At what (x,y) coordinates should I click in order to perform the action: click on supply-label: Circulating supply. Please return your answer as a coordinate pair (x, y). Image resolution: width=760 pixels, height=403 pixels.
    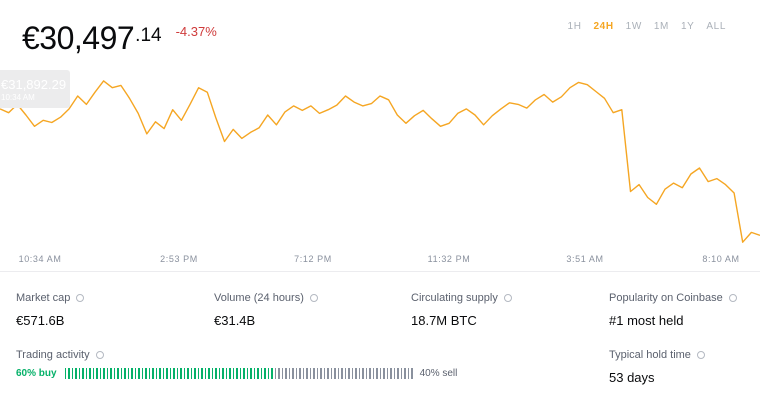
    Looking at the image, I should click on (454, 298).